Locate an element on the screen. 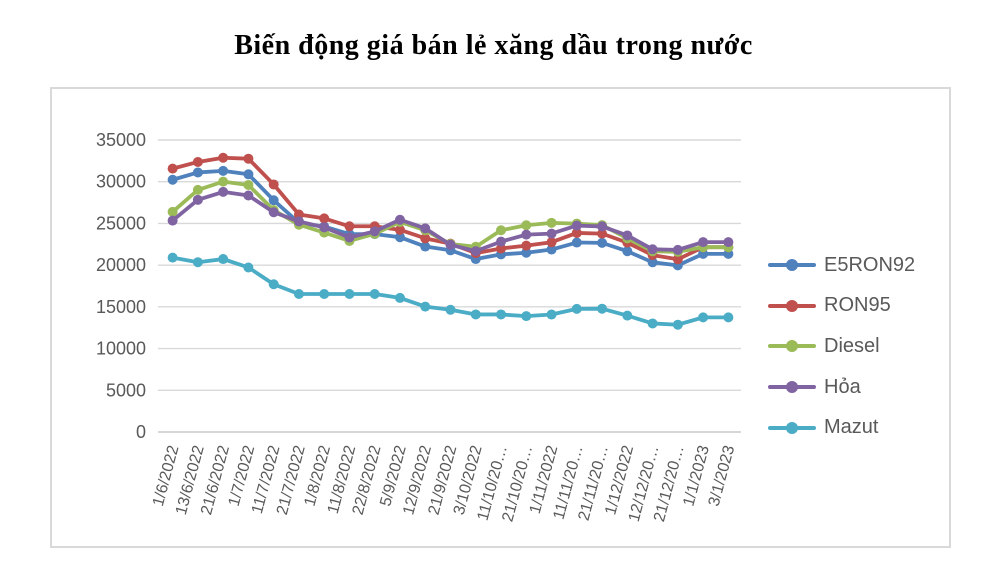  y-tick-label: 35000 is located at coordinates (121, 140).